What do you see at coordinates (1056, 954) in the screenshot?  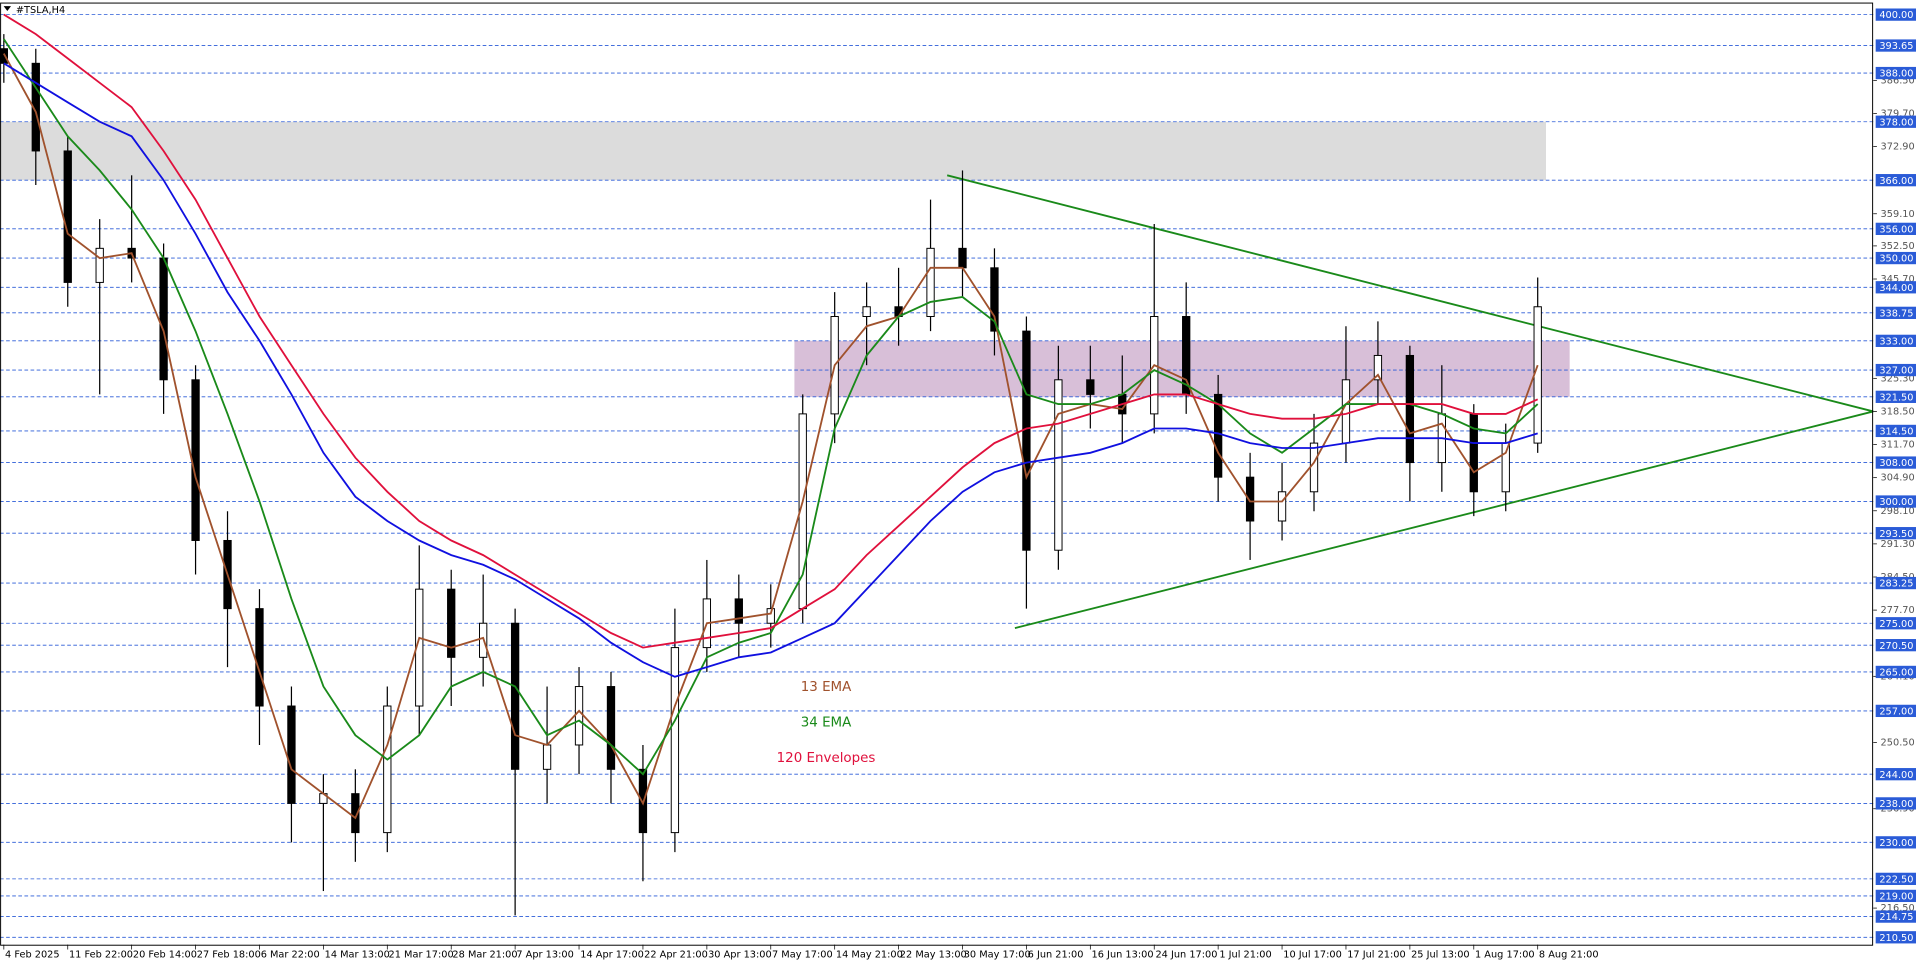 I see `x-tick-label: 6 Jun 21:00` at bounding box center [1056, 954].